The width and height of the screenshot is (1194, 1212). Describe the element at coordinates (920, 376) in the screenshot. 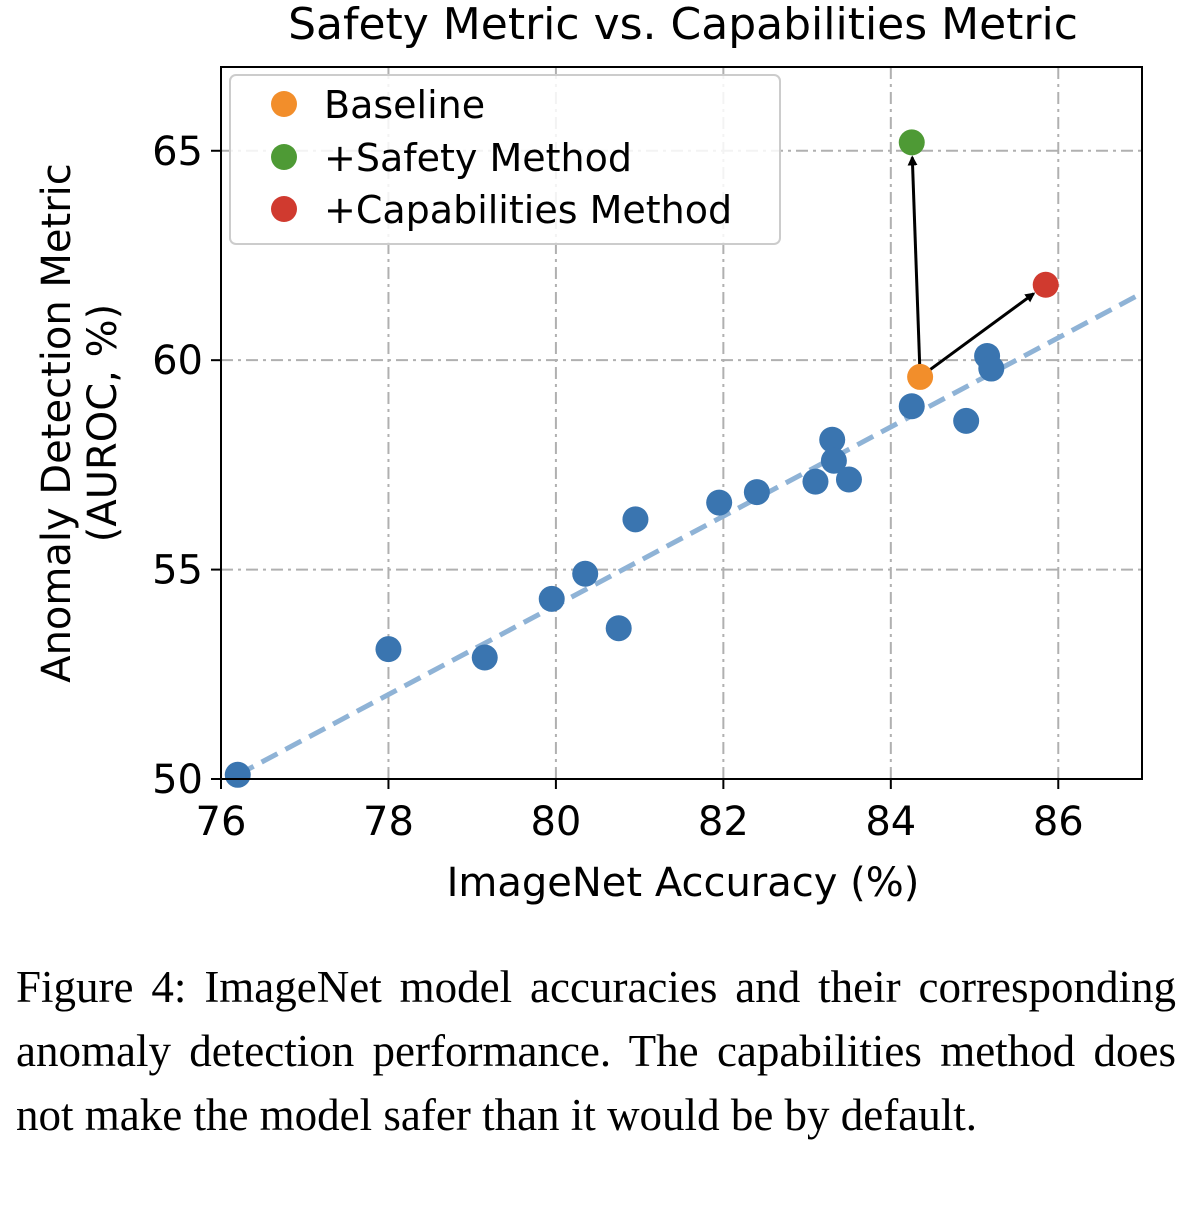

I see `baseline-point` at that location.